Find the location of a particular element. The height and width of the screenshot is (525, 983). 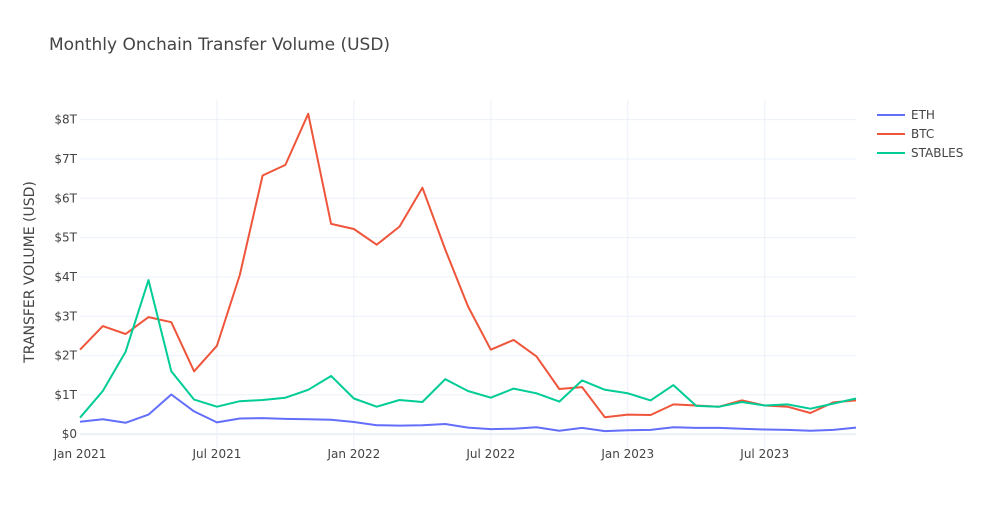

legend-label: BTC is located at coordinates (922, 134).